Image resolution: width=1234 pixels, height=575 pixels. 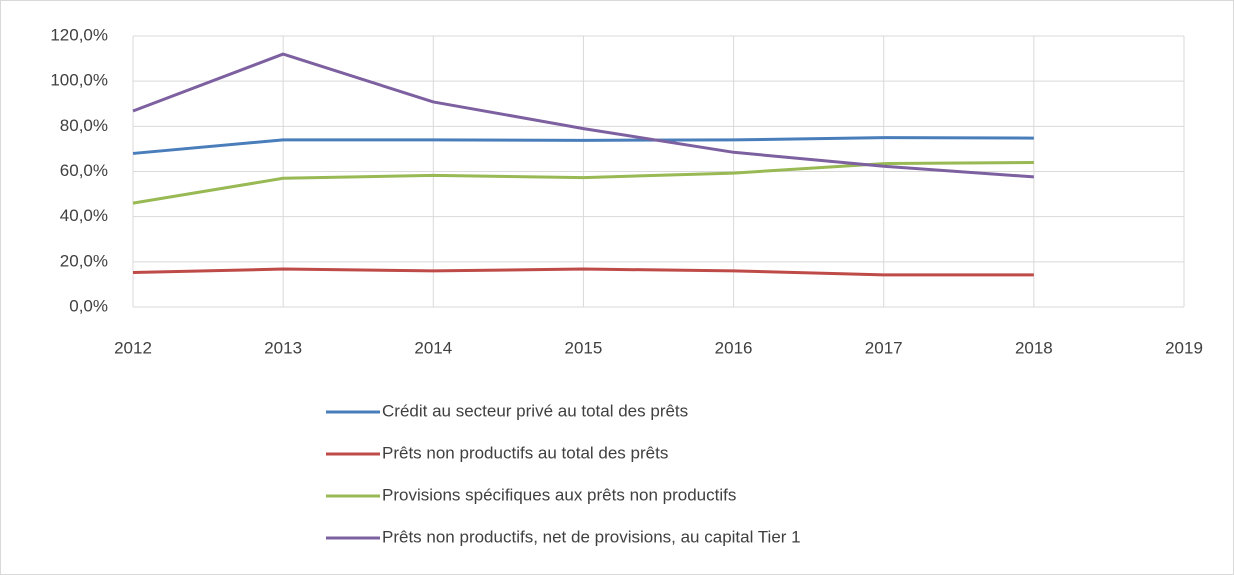 I want to click on x-tick-label: 2018, so click(x=1034, y=347).